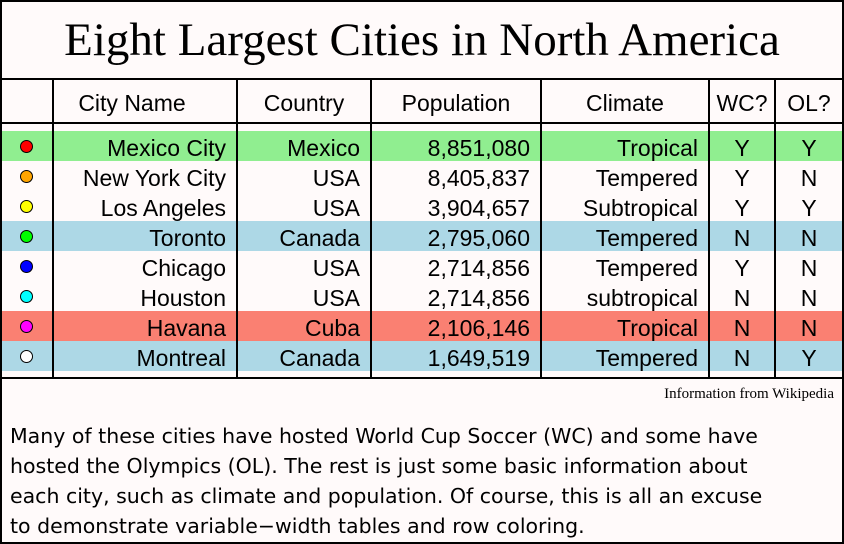 This screenshot has width=844, height=544. What do you see at coordinates (478, 358) in the screenshot?
I see `population-value: 1,649,519` at bounding box center [478, 358].